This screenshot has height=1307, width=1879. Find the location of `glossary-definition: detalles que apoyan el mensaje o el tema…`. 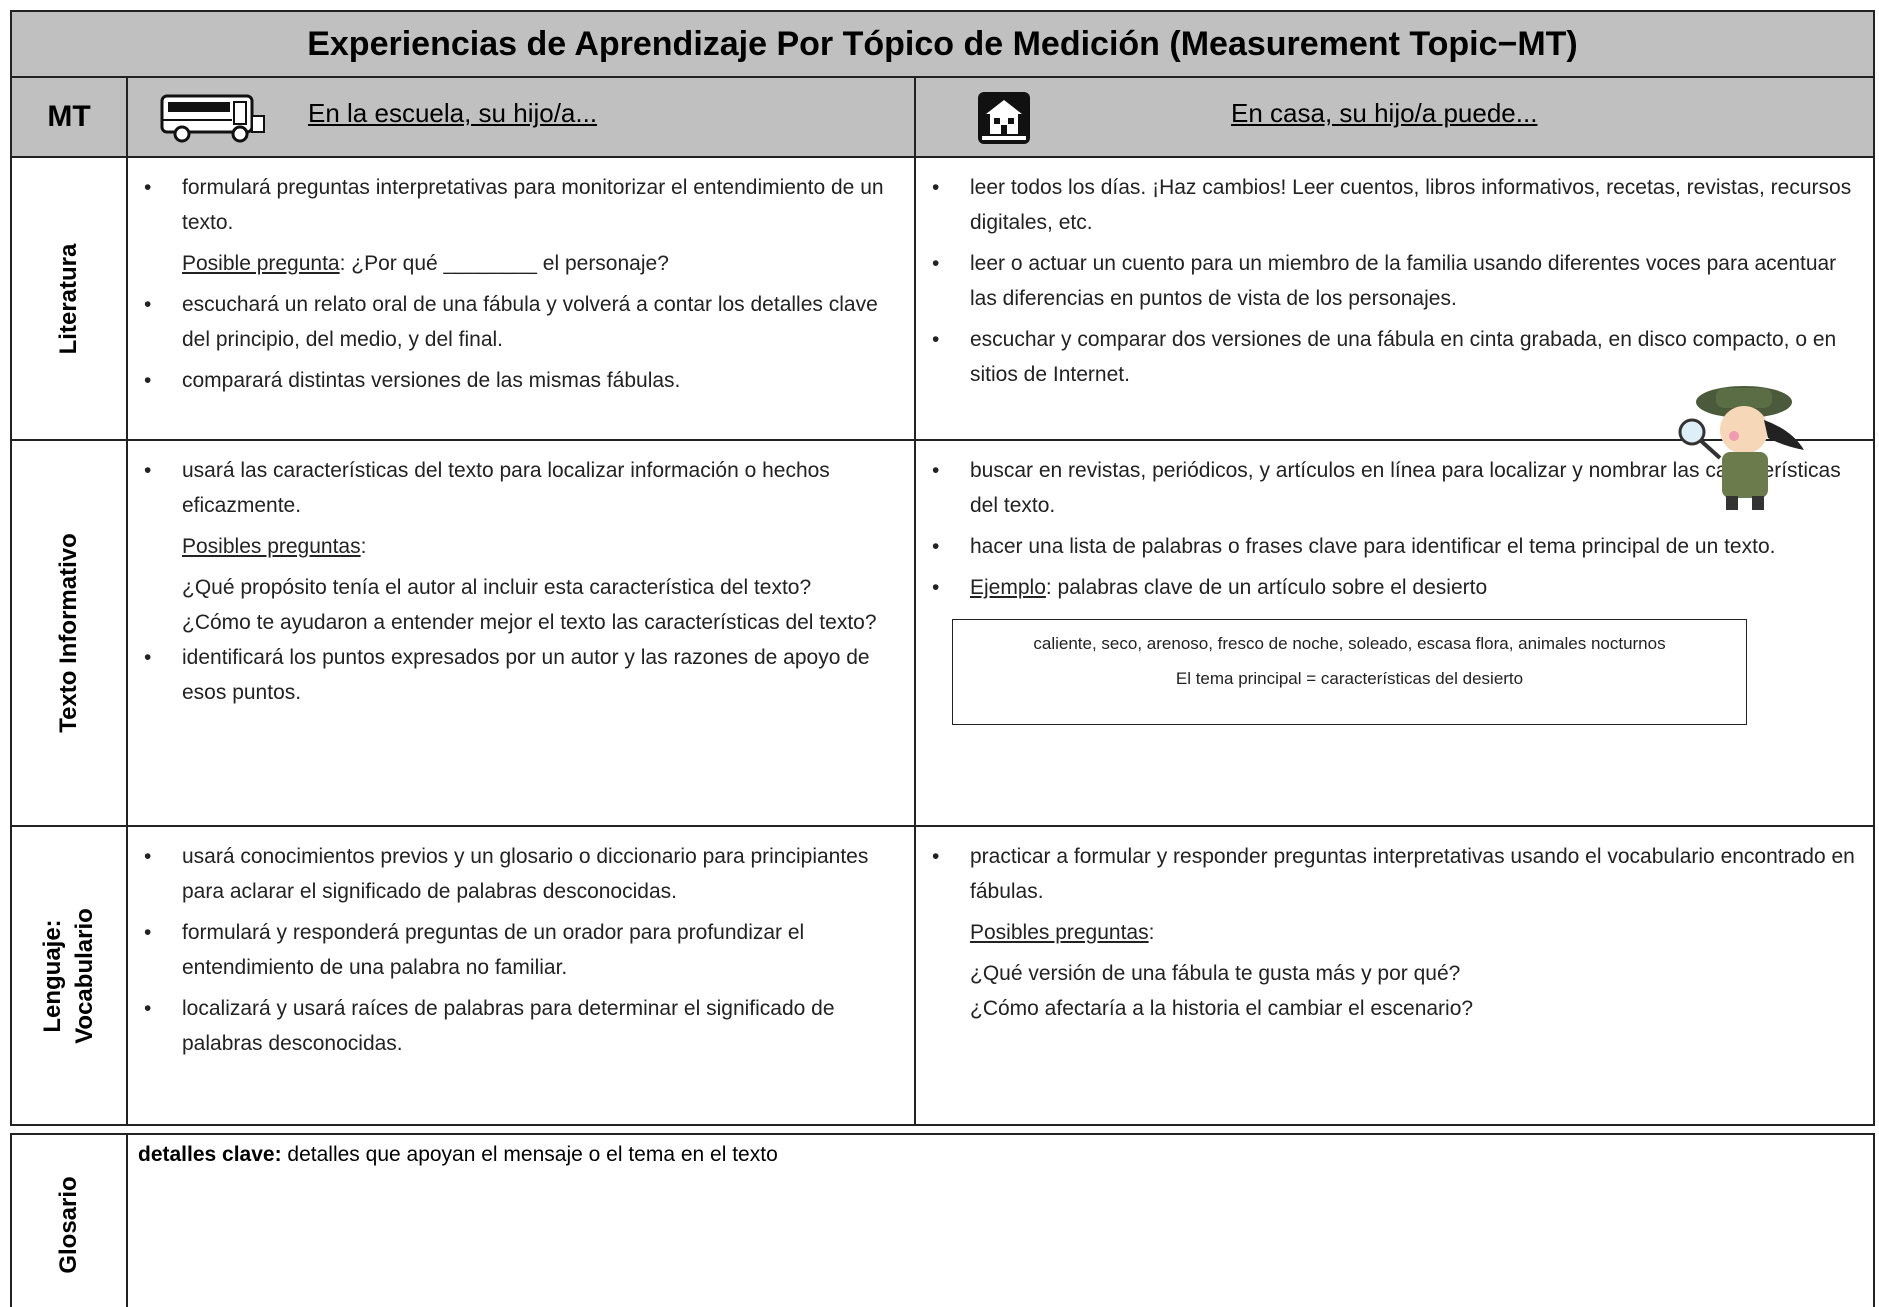

glossary-definition: detalles que apoyan el mensaje o el tema… is located at coordinates (529, 1154).